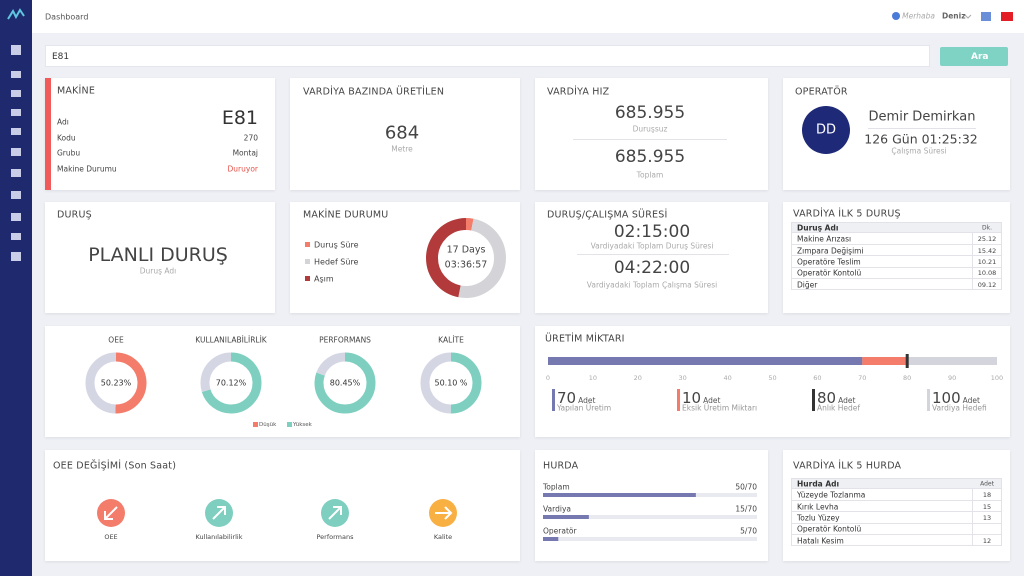 The image size is (1024, 576). Describe the element at coordinates (268, 424) in the screenshot. I see `legend-label: Düşük` at that location.